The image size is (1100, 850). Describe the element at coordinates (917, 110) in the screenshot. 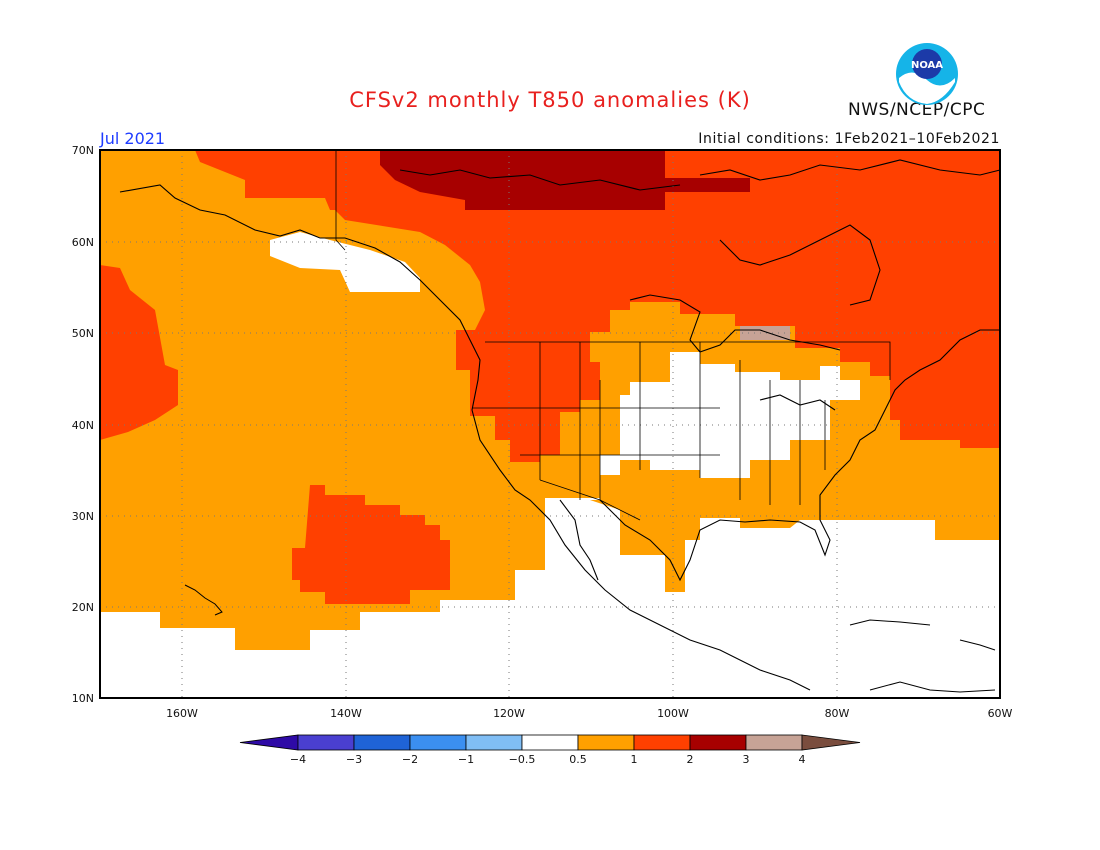

I see `organization-label: NWS/NCEP/CPC` at that location.